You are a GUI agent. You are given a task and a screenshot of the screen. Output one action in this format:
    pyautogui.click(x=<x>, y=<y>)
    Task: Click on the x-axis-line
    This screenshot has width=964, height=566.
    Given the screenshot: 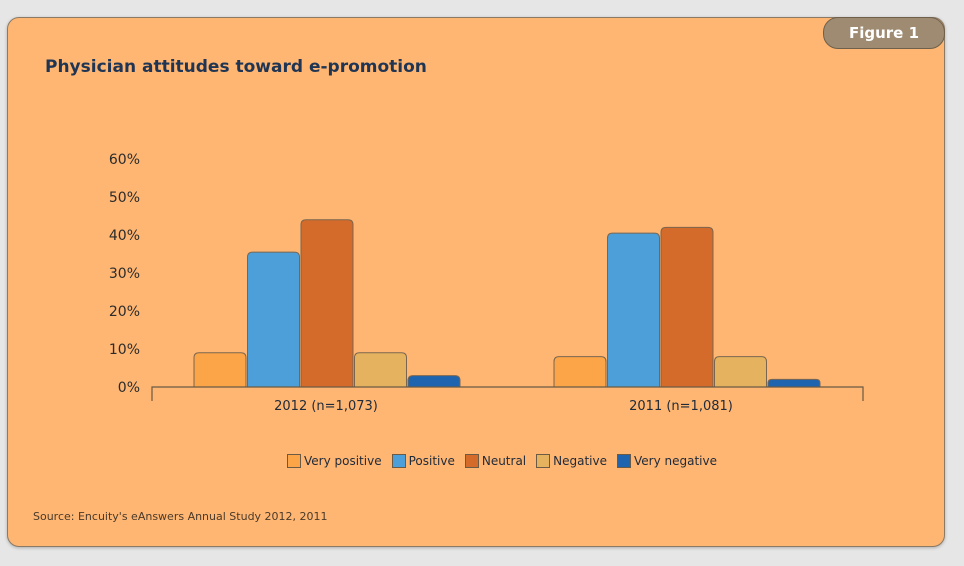 What is the action you would take?
    pyautogui.click(x=507, y=393)
    